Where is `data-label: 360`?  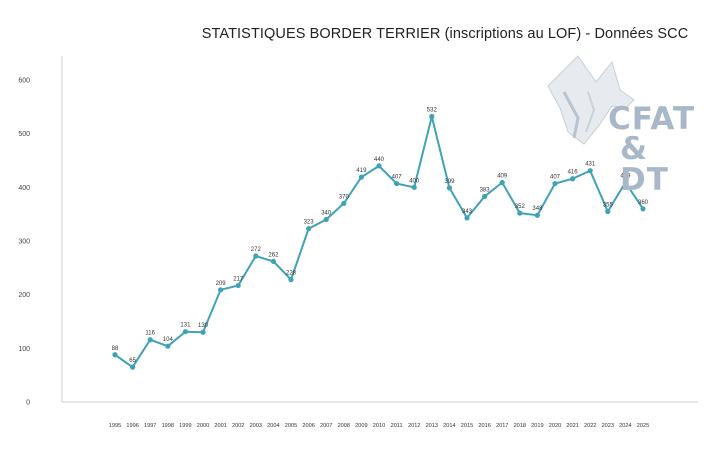
data-label: 360 is located at coordinates (643, 203).